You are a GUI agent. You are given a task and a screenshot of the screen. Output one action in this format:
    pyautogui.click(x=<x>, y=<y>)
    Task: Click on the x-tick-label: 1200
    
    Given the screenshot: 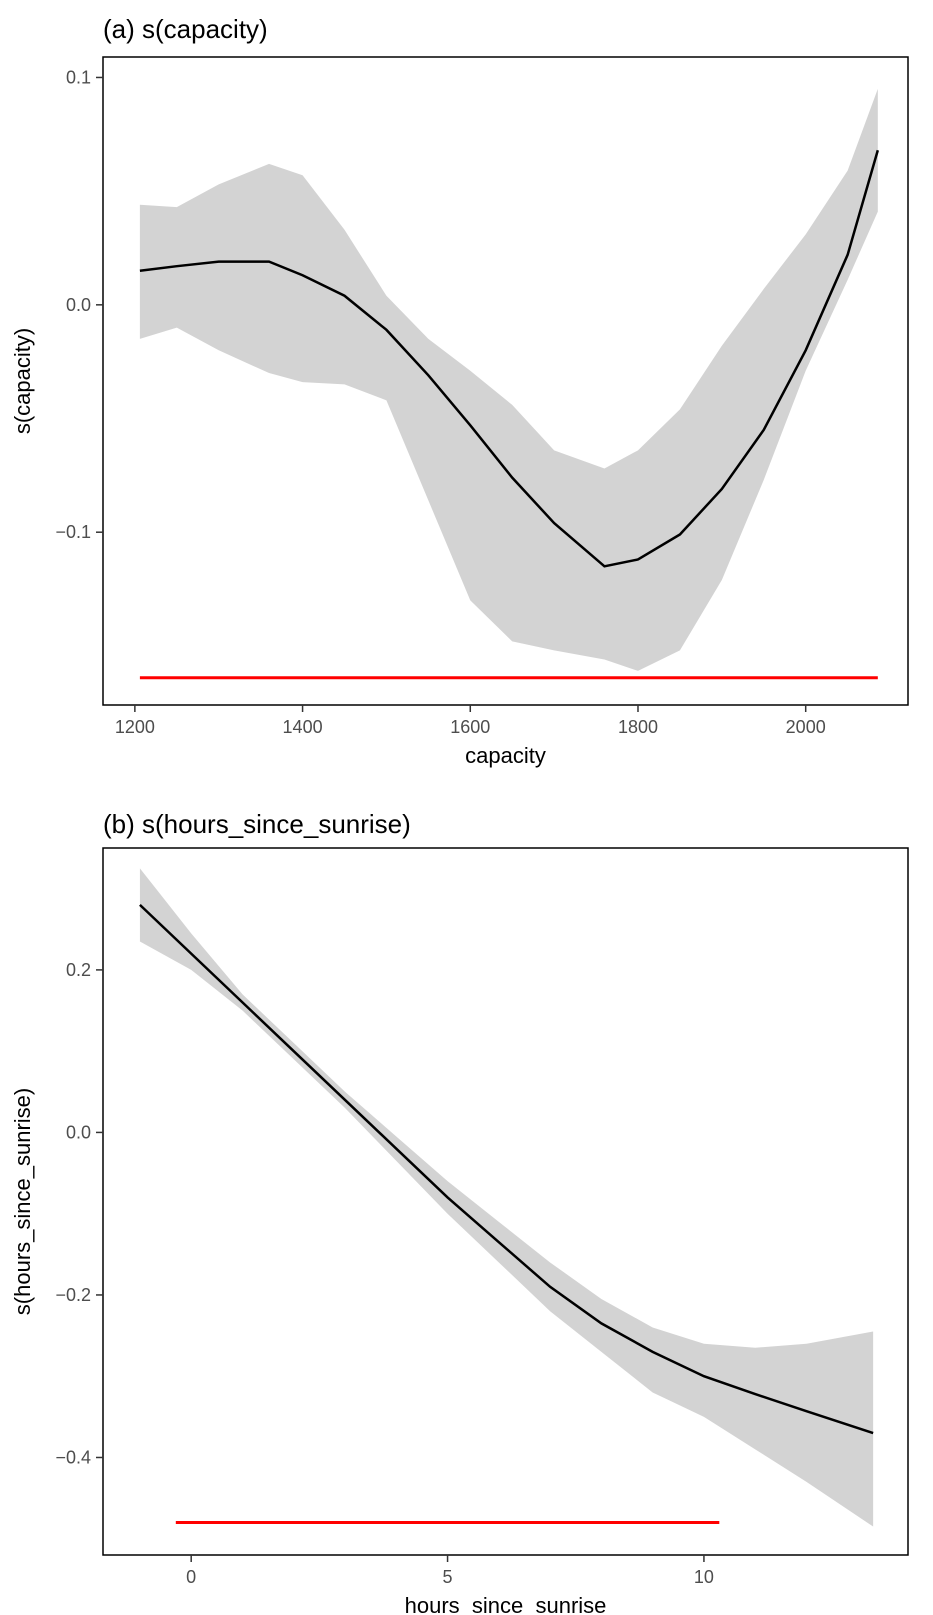 What is the action you would take?
    pyautogui.click(x=135, y=727)
    